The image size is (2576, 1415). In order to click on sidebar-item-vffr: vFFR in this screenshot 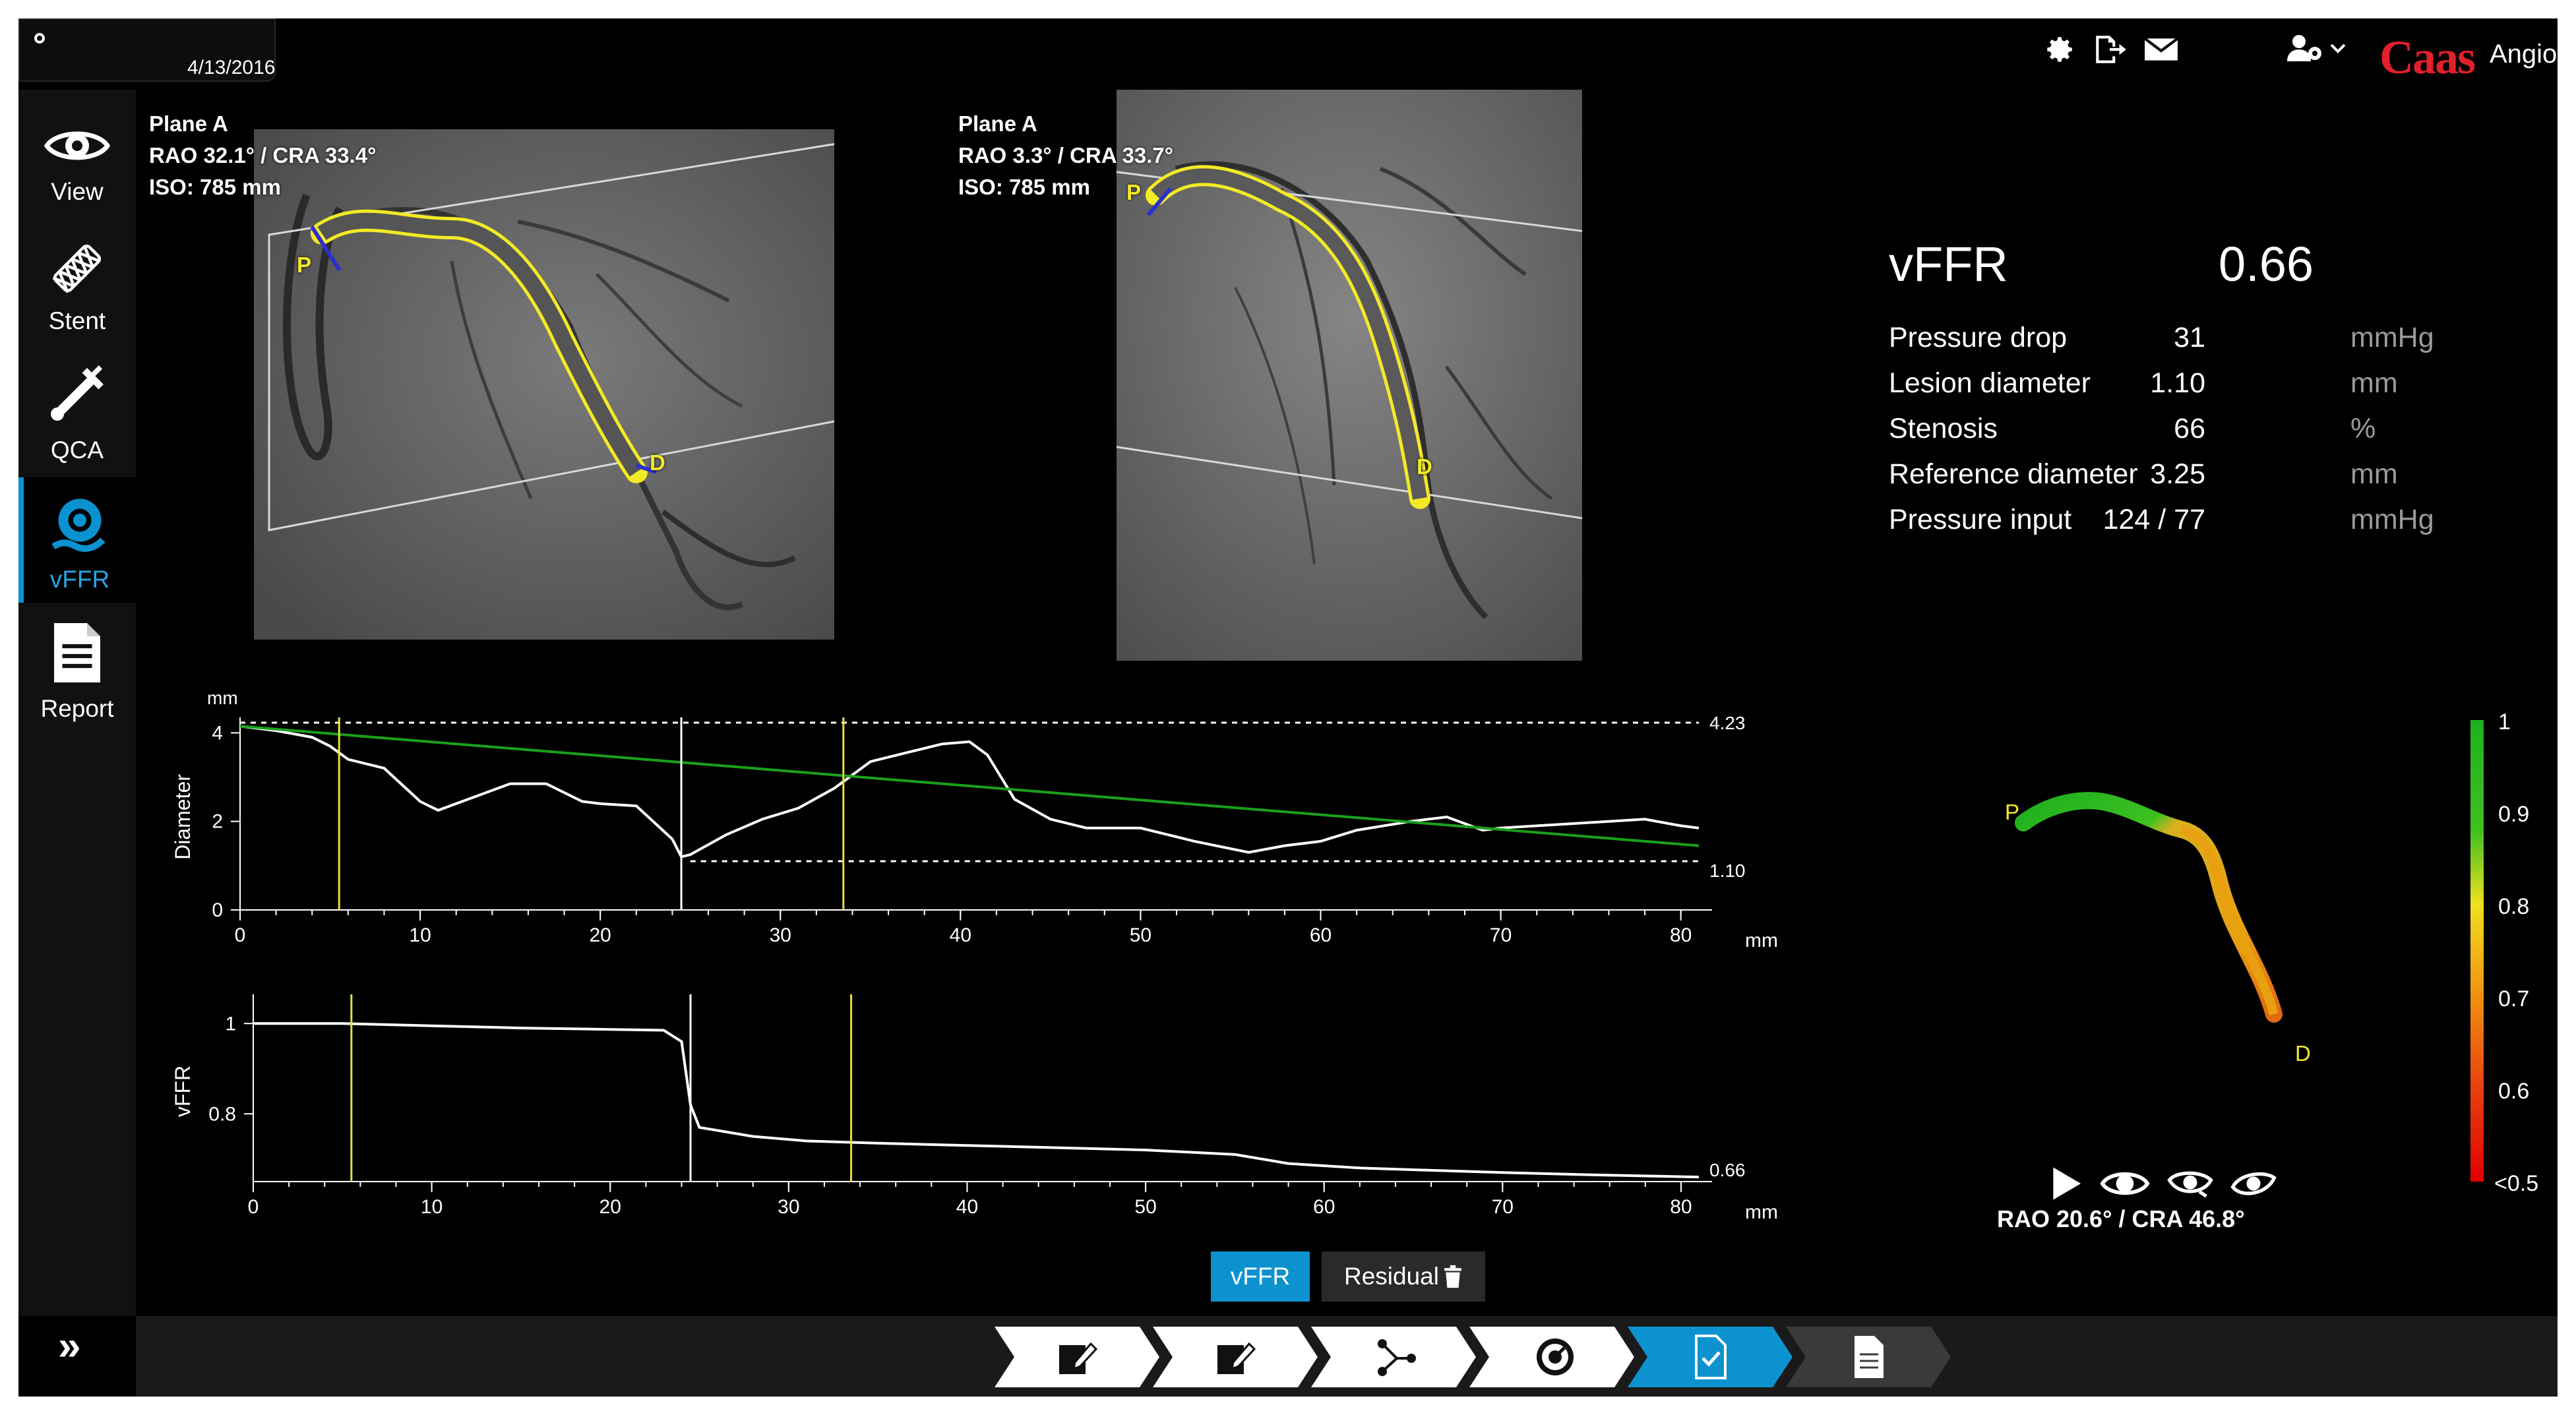, I will do `click(77, 540)`.